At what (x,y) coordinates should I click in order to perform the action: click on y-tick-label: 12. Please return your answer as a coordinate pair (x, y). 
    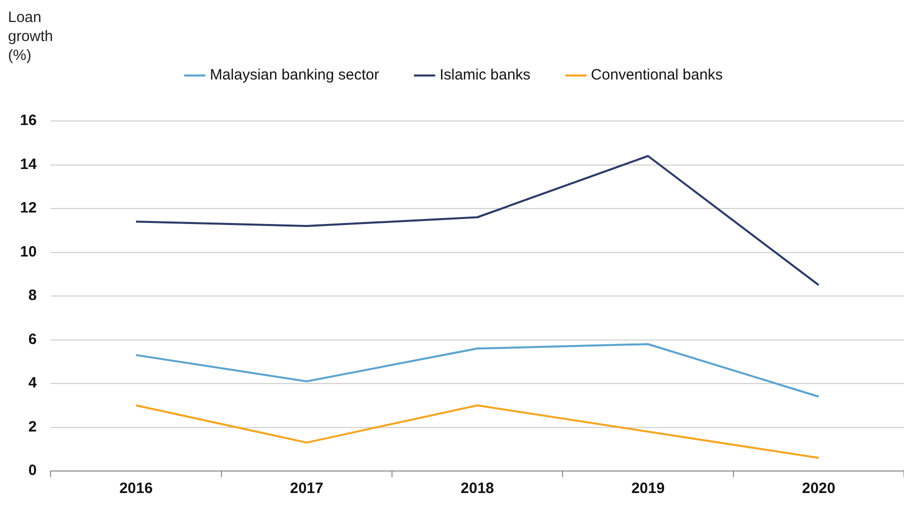
    Looking at the image, I should click on (28, 208).